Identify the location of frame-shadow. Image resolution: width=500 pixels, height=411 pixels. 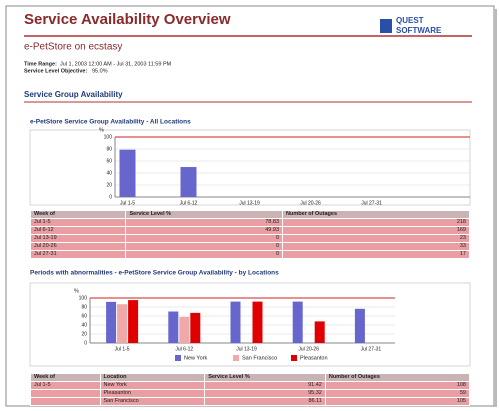
(495, 208).